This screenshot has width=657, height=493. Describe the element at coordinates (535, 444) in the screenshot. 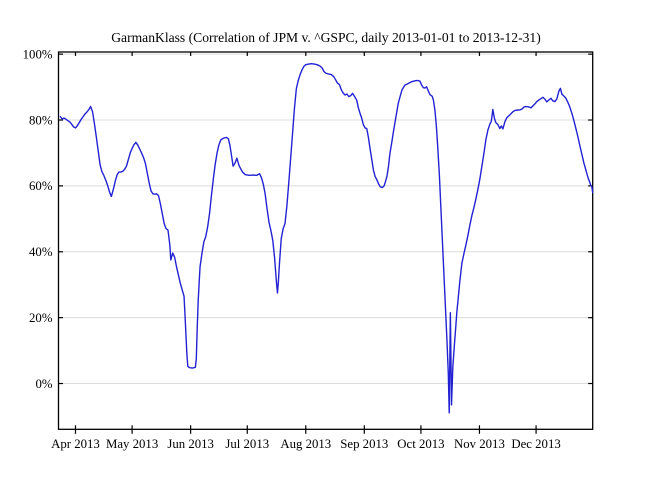

I see `x-tick-label: Dec 2013` at that location.